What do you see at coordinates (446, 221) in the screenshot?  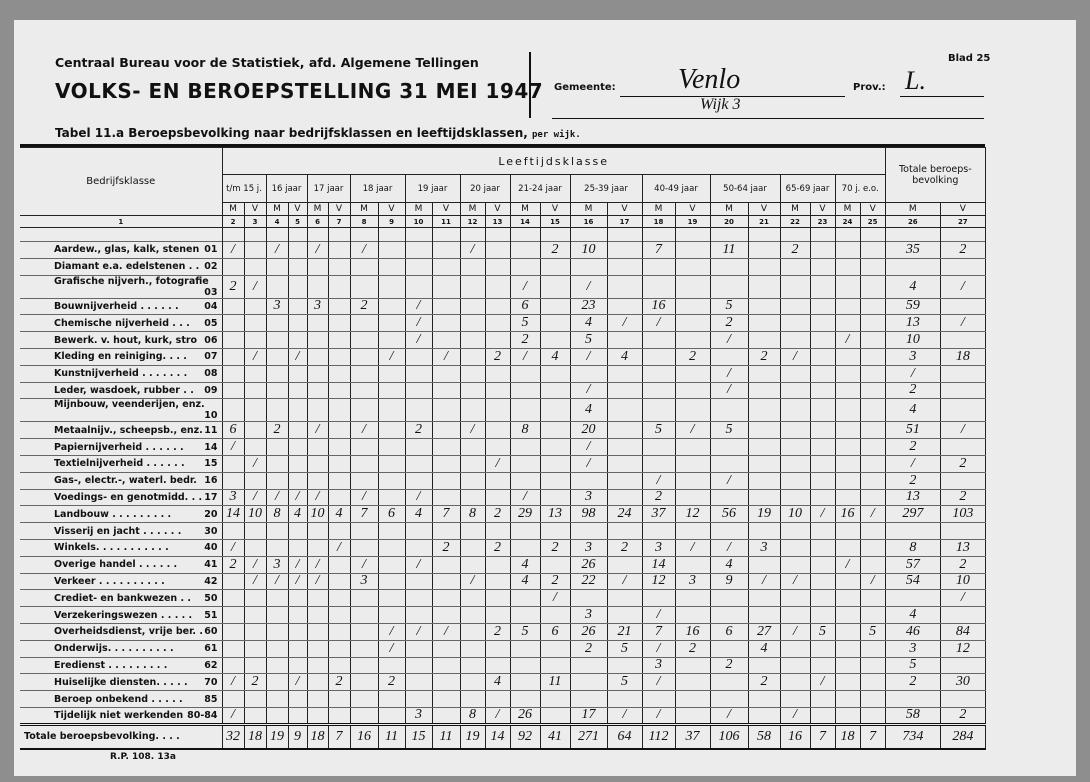 I see `column-number: 11` at bounding box center [446, 221].